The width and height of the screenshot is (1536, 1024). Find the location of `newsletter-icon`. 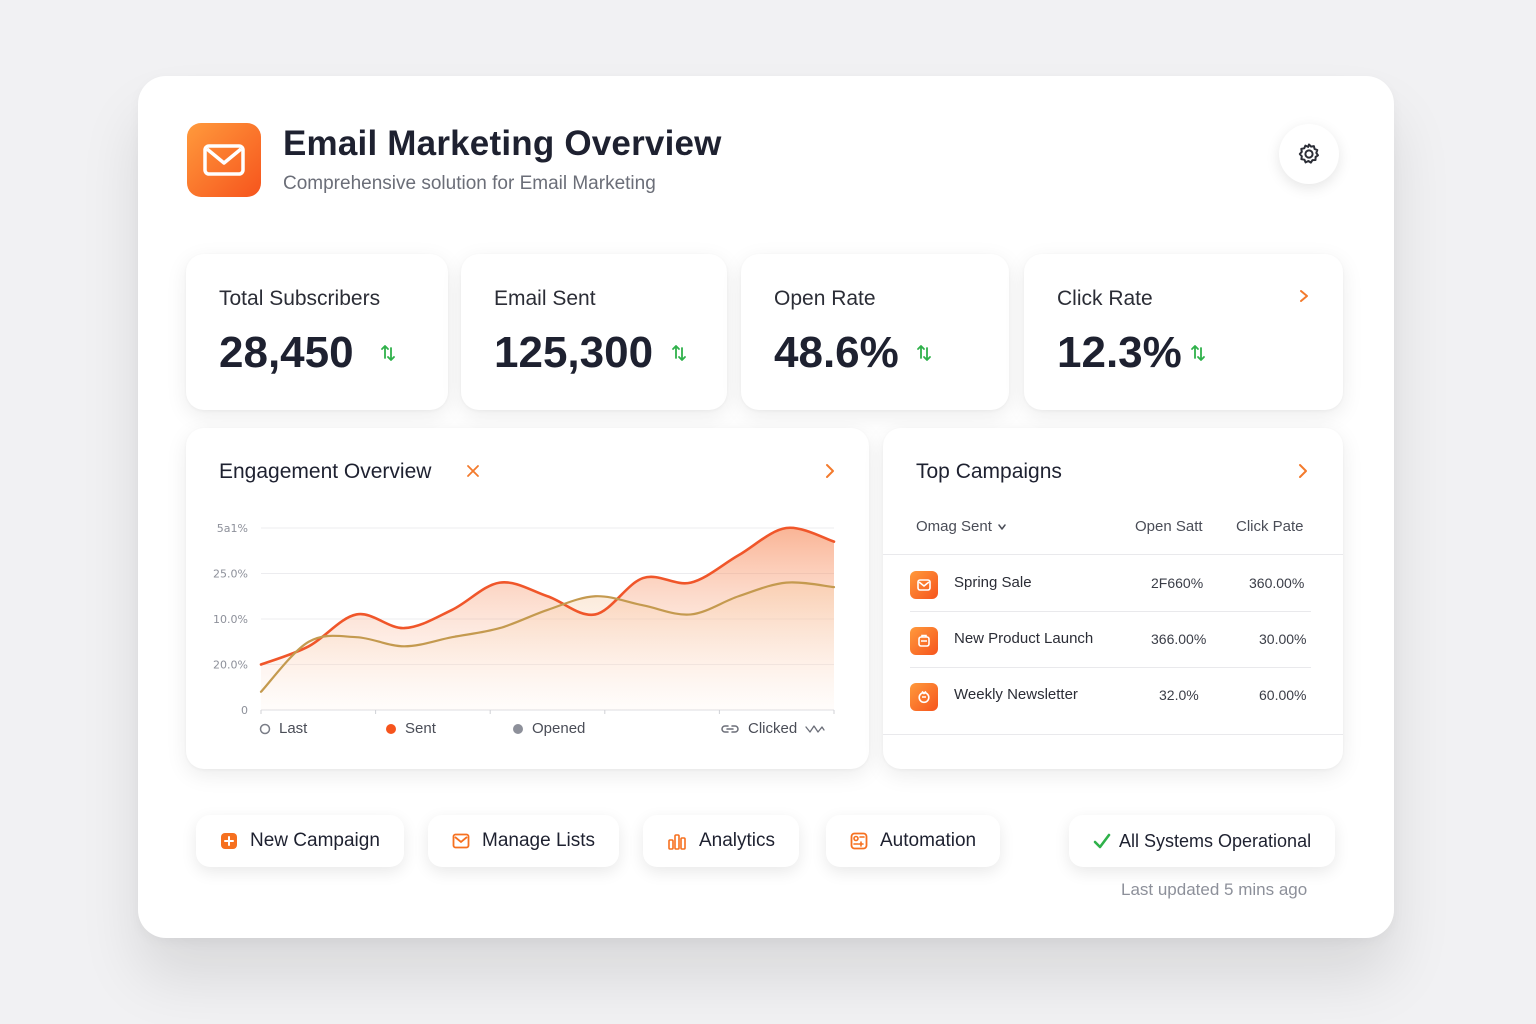

newsletter-icon is located at coordinates (924, 697).